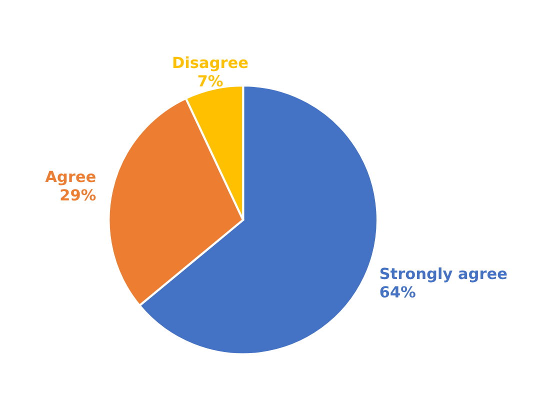  What do you see at coordinates (78, 195) in the screenshot?
I see `data-label: 29%` at bounding box center [78, 195].